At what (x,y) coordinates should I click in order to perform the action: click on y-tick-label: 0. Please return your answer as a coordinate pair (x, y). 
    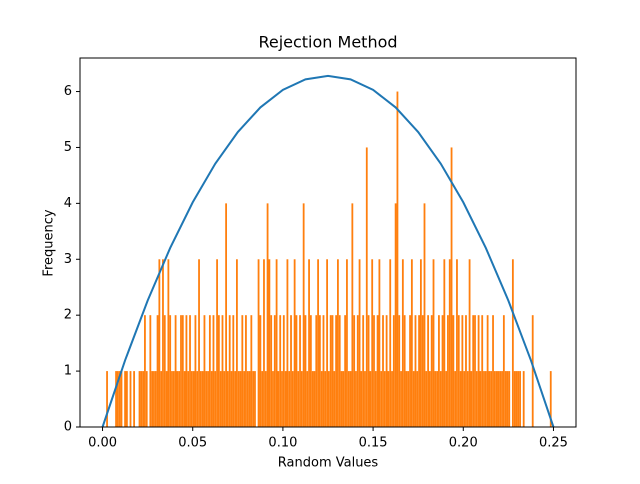
    Looking at the image, I should click on (68, 427).